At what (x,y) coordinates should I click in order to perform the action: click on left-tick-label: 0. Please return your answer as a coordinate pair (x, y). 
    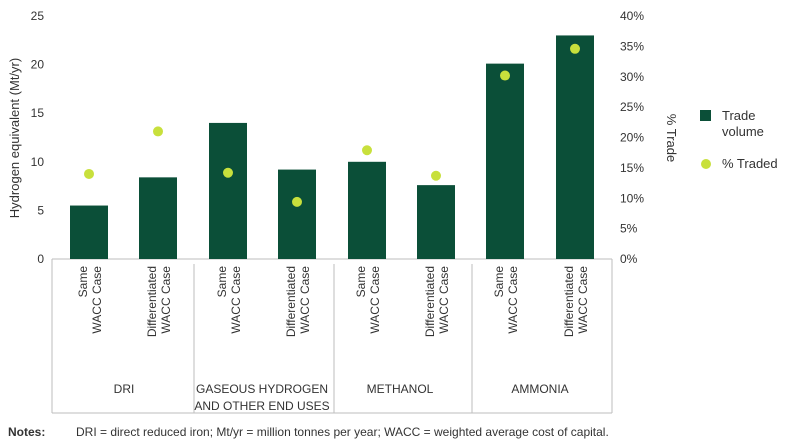
    Looking at the image, I should click on (40, 259).